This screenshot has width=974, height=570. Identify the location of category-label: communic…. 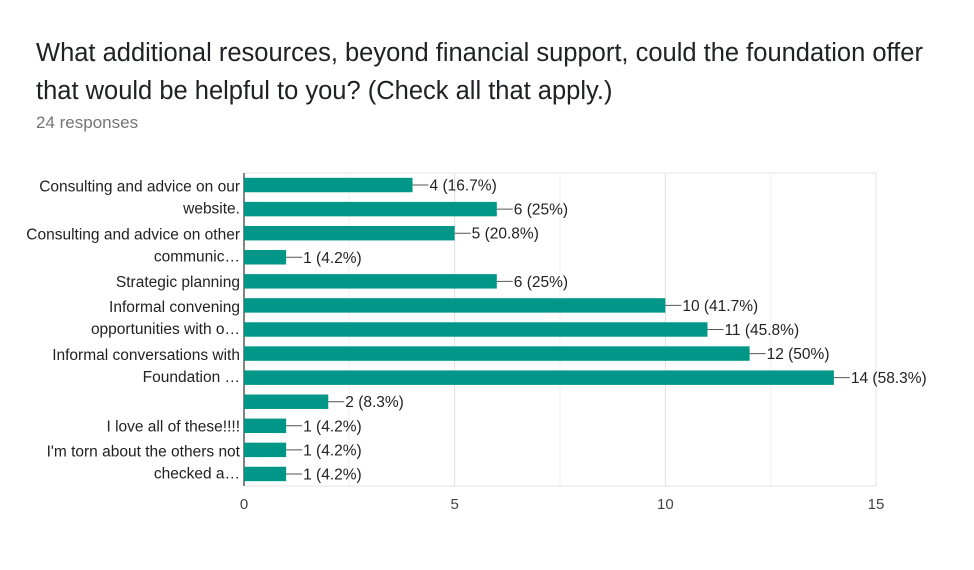
(197, 257).